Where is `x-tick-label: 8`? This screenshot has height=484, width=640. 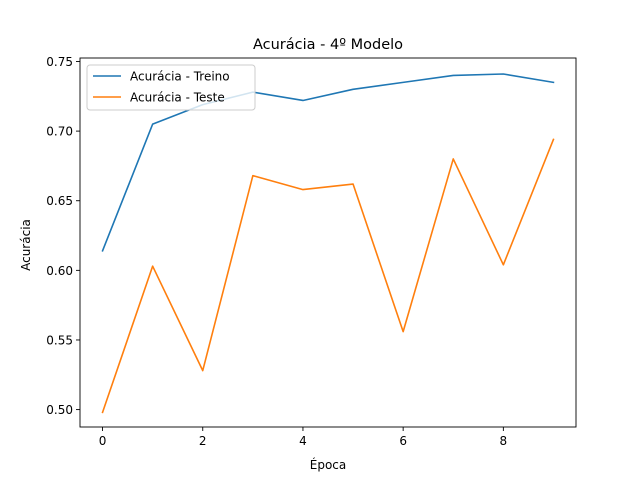
x-tick-label: 8 is located at coordinates (504, 441).